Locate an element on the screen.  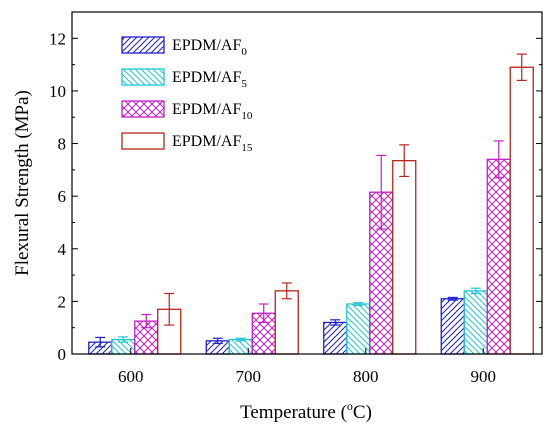
legend-label: EPDM/AF0 is located at coordinates (209, 47).